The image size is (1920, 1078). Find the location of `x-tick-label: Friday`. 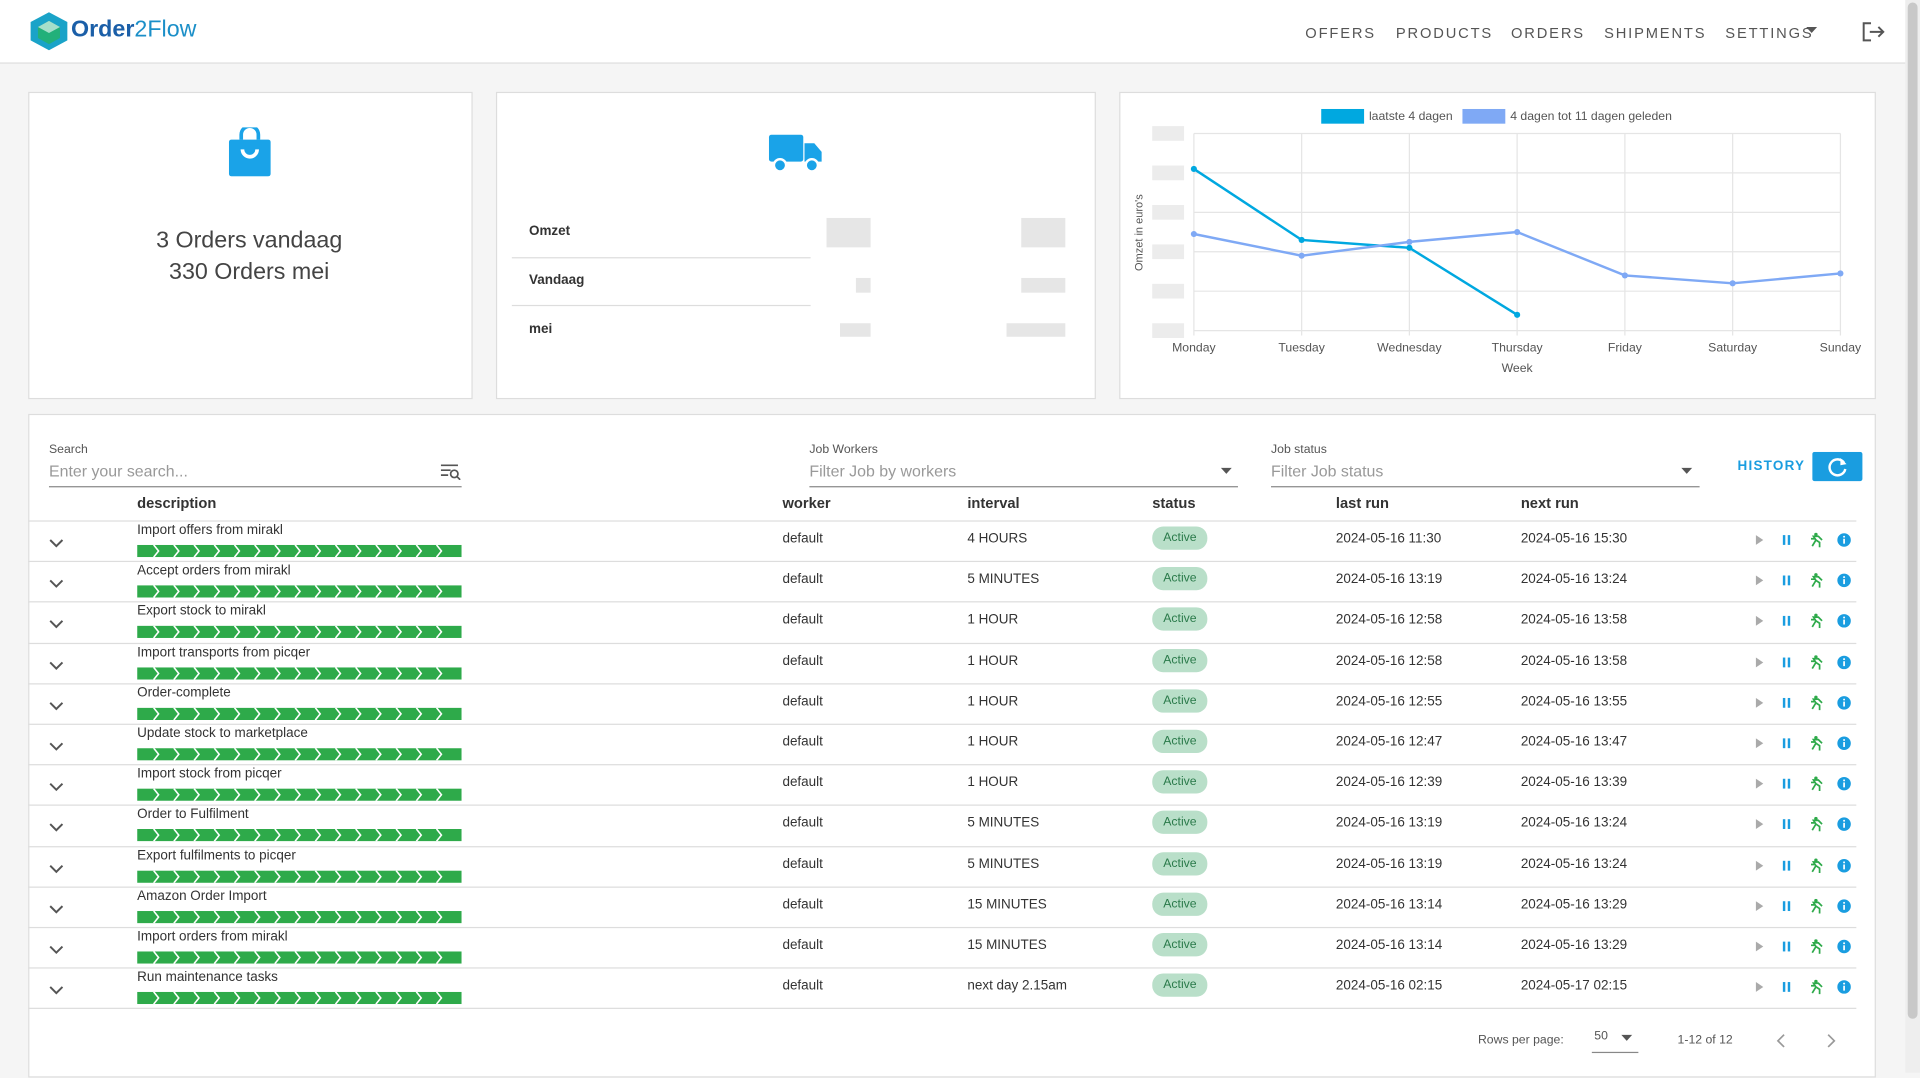

x-tick-label: Friday is located at coordinates (1625, 347).